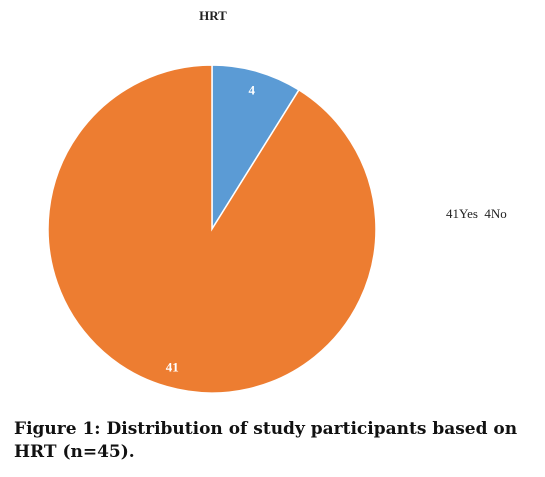  What do you see at coordinates (172, 367) in the screenshot?
I see `slice-label-yes: 41` at bounding box center [172, 367].